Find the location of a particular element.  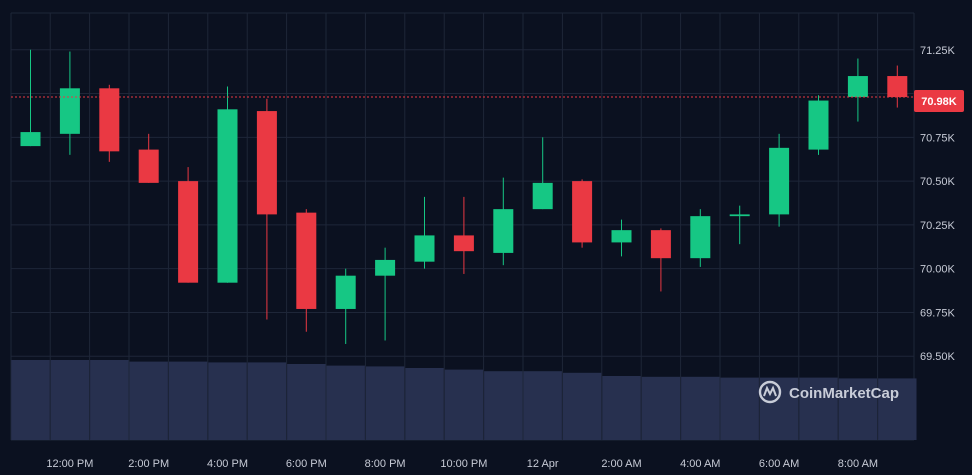

y-tick-label: 70.50K is located at coordinates (938, 182).